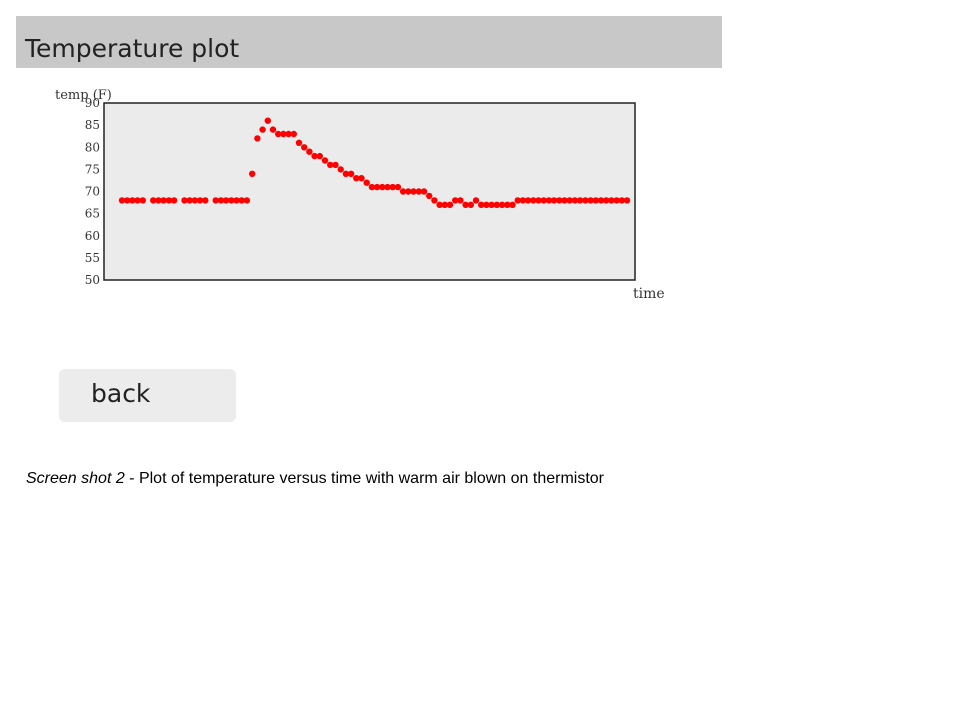 The image size is (960, 720). Describe the element at coordinates (121, 393) in the screenshot. I see `back-button-label: back` at that location.